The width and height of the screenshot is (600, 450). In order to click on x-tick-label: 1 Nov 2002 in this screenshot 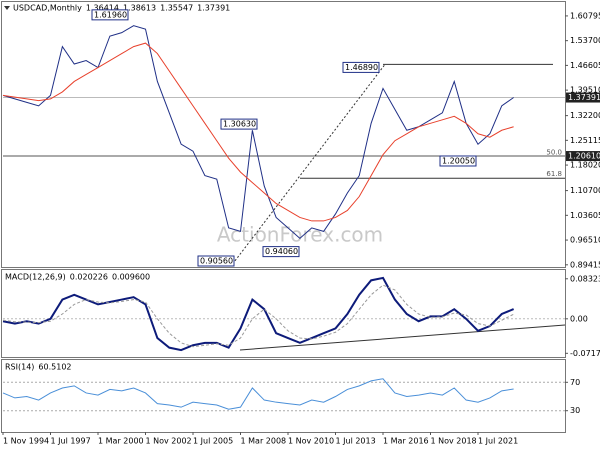, I will do `click(169, 441)`.